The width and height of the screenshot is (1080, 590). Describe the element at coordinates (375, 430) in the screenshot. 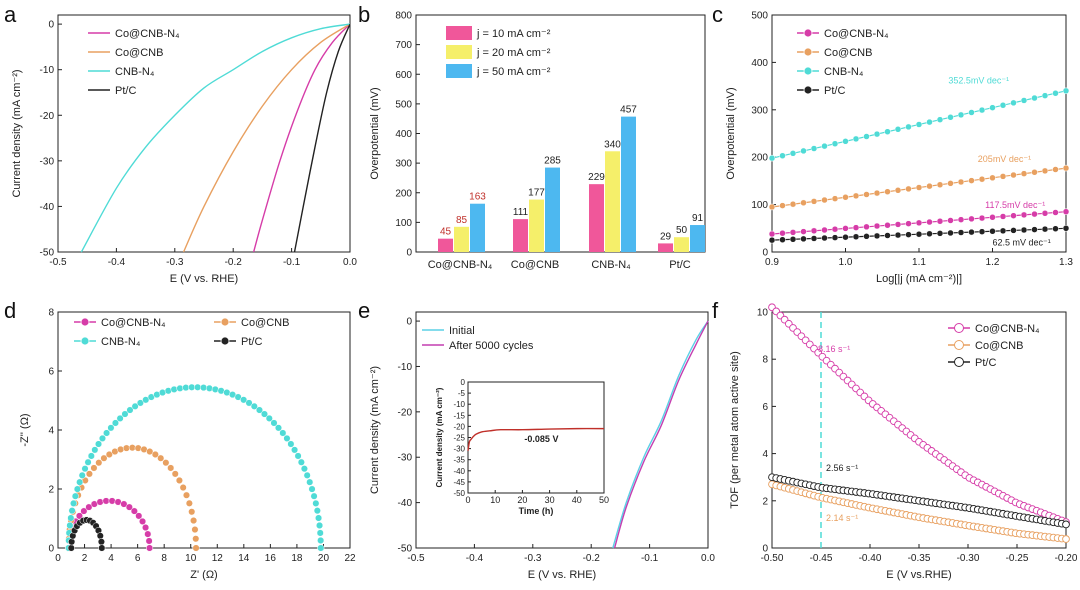

I see `y-axis-label: Current density (mA cm⁻²)` at that location.